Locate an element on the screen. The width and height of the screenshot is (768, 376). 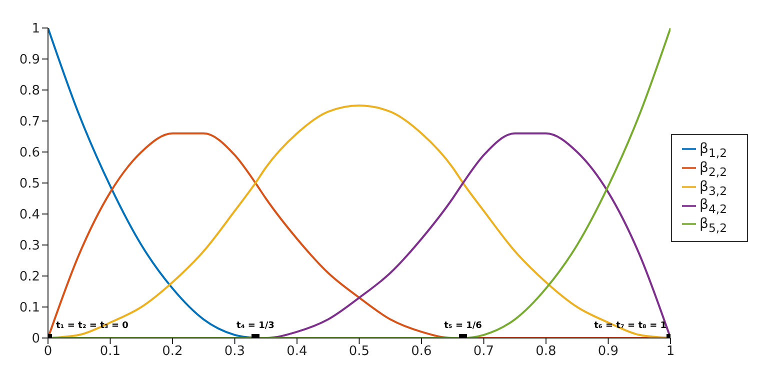
annotation: t₅ = 1/6 is located at coordinates (463, 326).